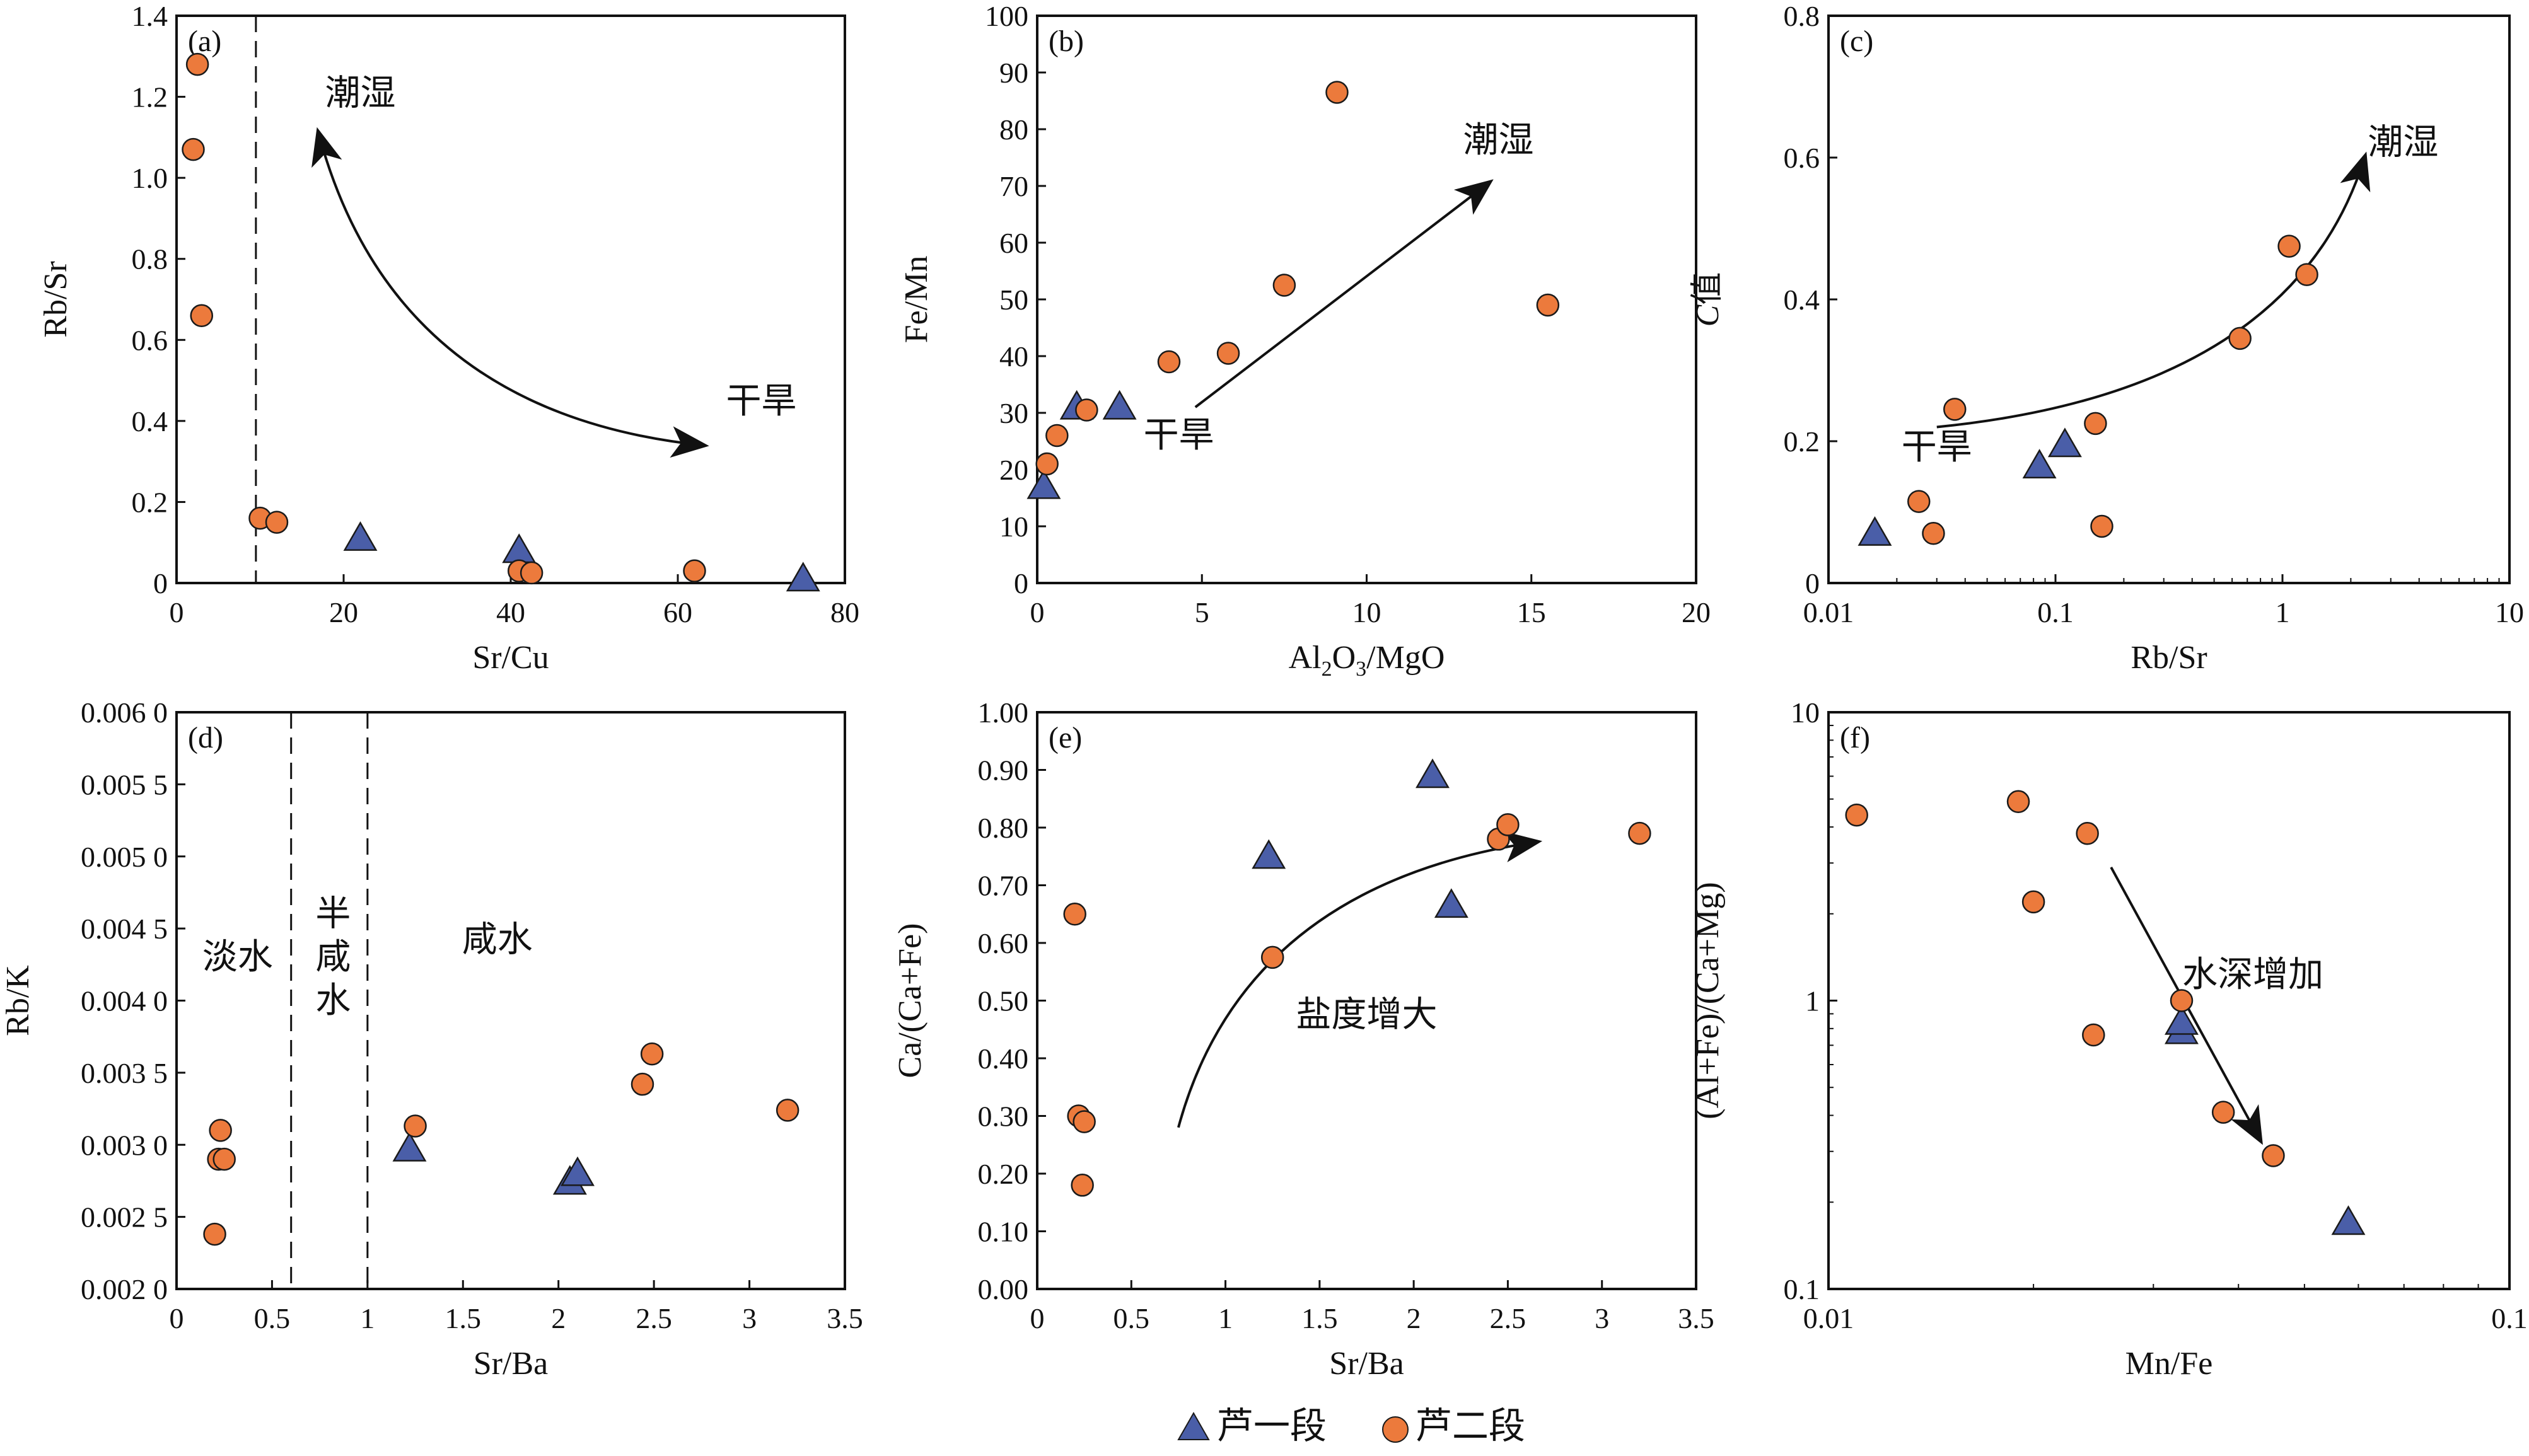 The height and width of the screenshot is (1456, 2529). I want to click on y-tick-label: 80, so click(1013, 129).